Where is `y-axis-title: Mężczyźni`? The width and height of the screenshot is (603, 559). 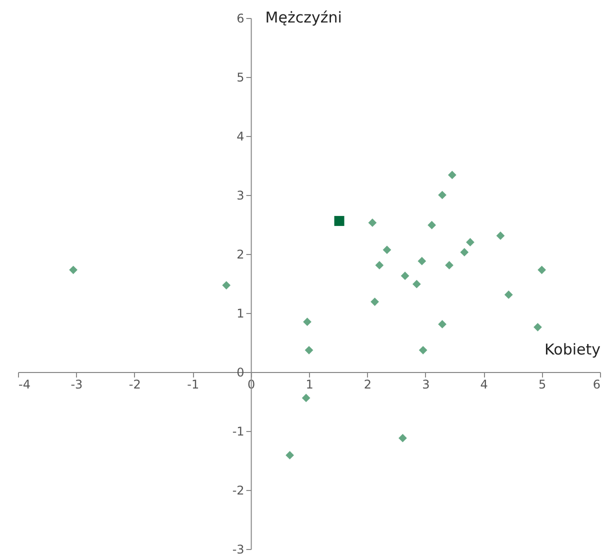 y-axis-title: Mężczyźni is located at coordinates (303, 17).